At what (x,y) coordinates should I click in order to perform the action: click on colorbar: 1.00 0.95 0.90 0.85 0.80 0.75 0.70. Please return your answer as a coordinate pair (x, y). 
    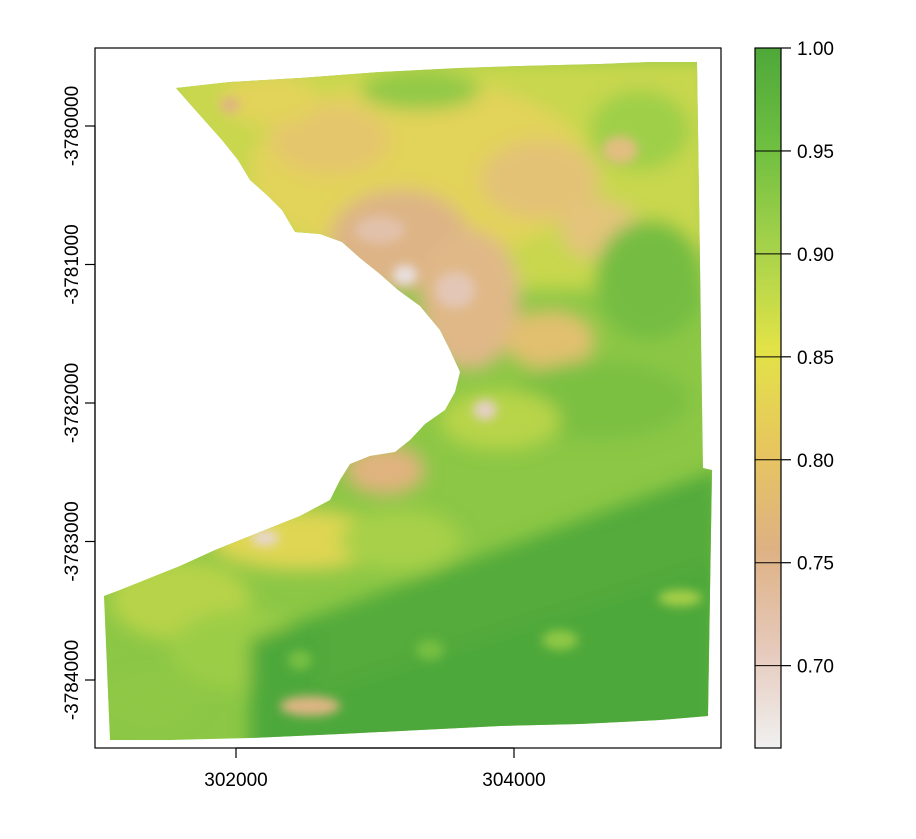
    Looking at the image, I should click on (794, 394).